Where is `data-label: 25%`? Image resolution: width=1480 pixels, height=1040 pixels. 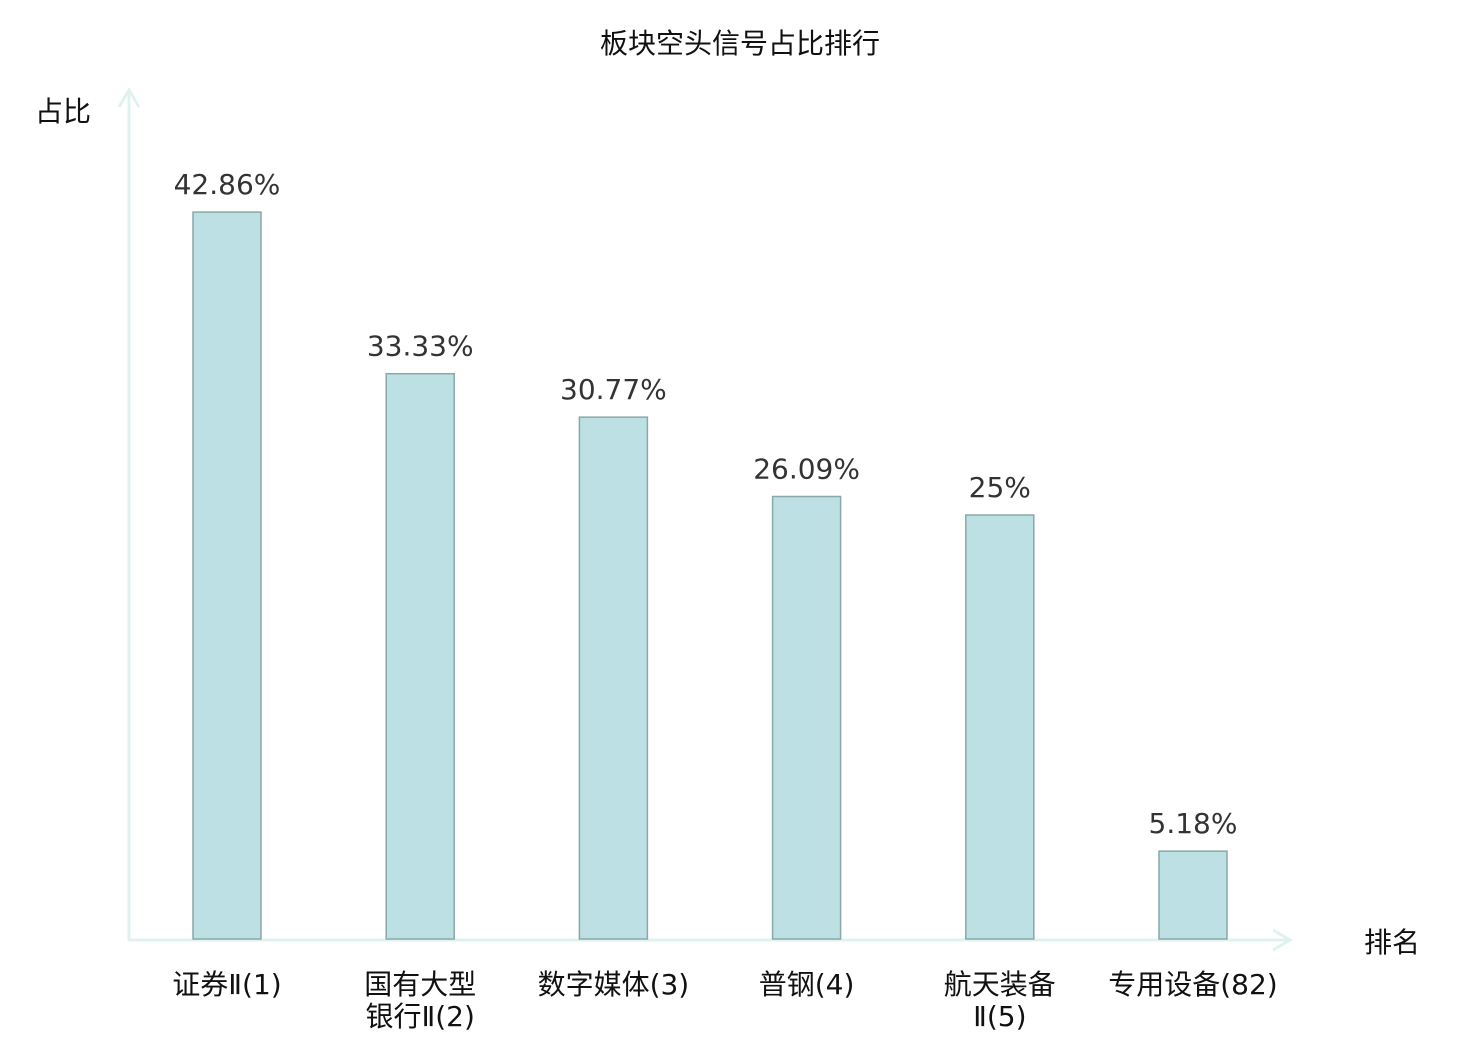 data-label: 25% is located at coordinates (1000, 487).